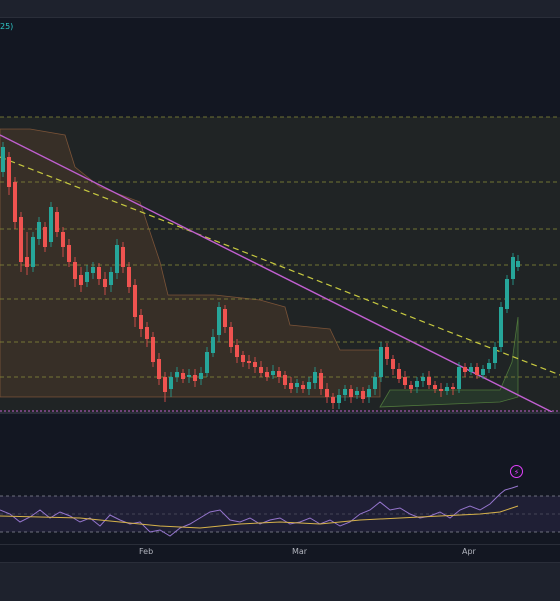 The width and height of the screenshot is (560, 601). I want to click on time-axis, so click(280, 553).